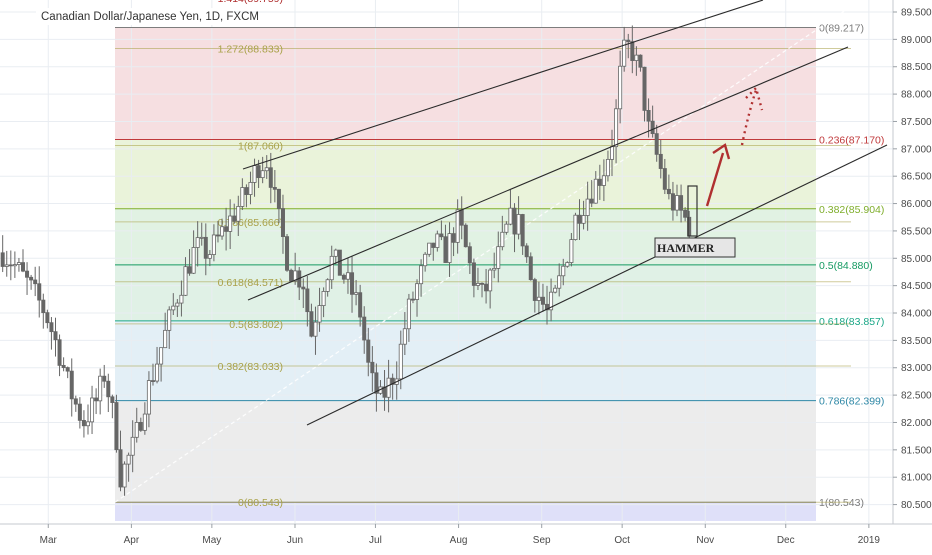 This screenshot has height=555, width=932. I want to click on x-tick-label: Nov, so click(705, 540).